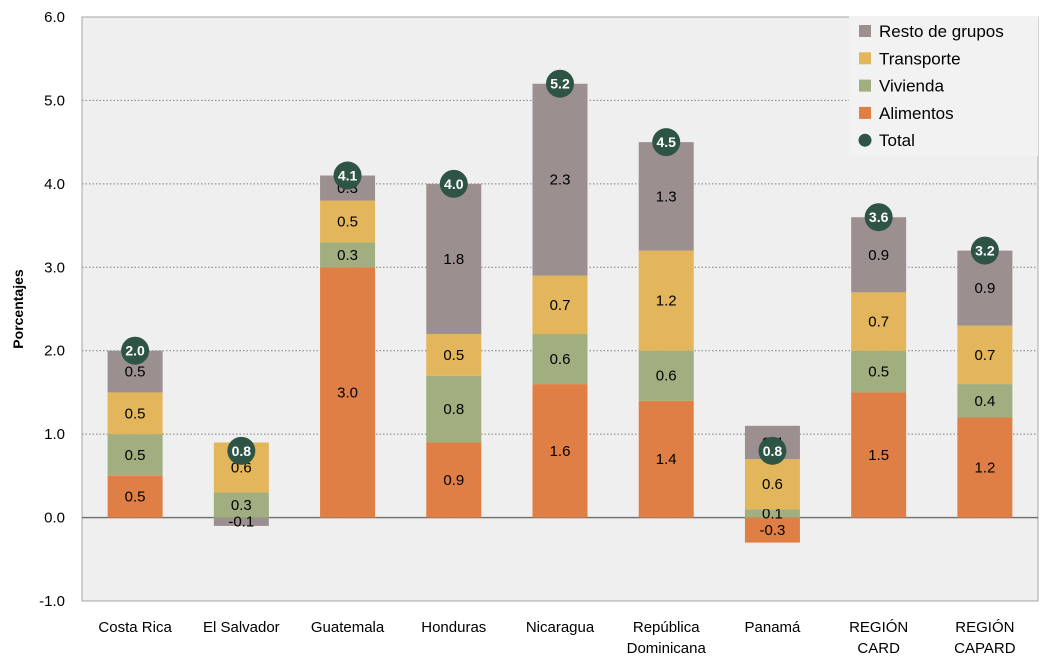 The width and height of the screenshot is (1047, 659). I want to click on x-category-label: Dominicana, so click(667, 648).